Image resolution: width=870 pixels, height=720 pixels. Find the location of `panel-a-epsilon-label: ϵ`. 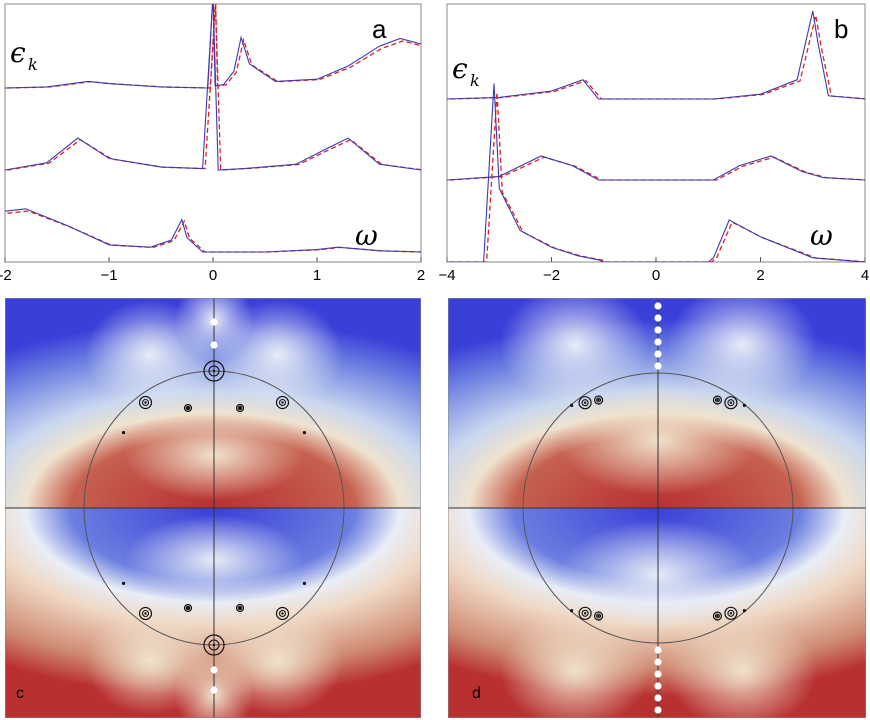

panel-a-epsilon-label: ϵ is located at coordinates (18, 52).